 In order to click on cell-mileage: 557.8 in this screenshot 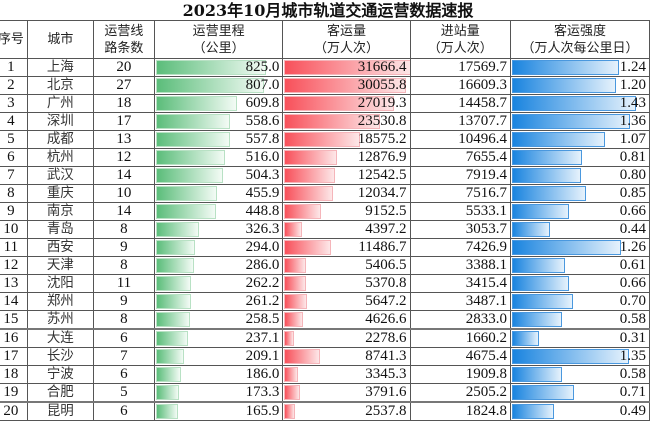, I will do `click(218, 139)`.